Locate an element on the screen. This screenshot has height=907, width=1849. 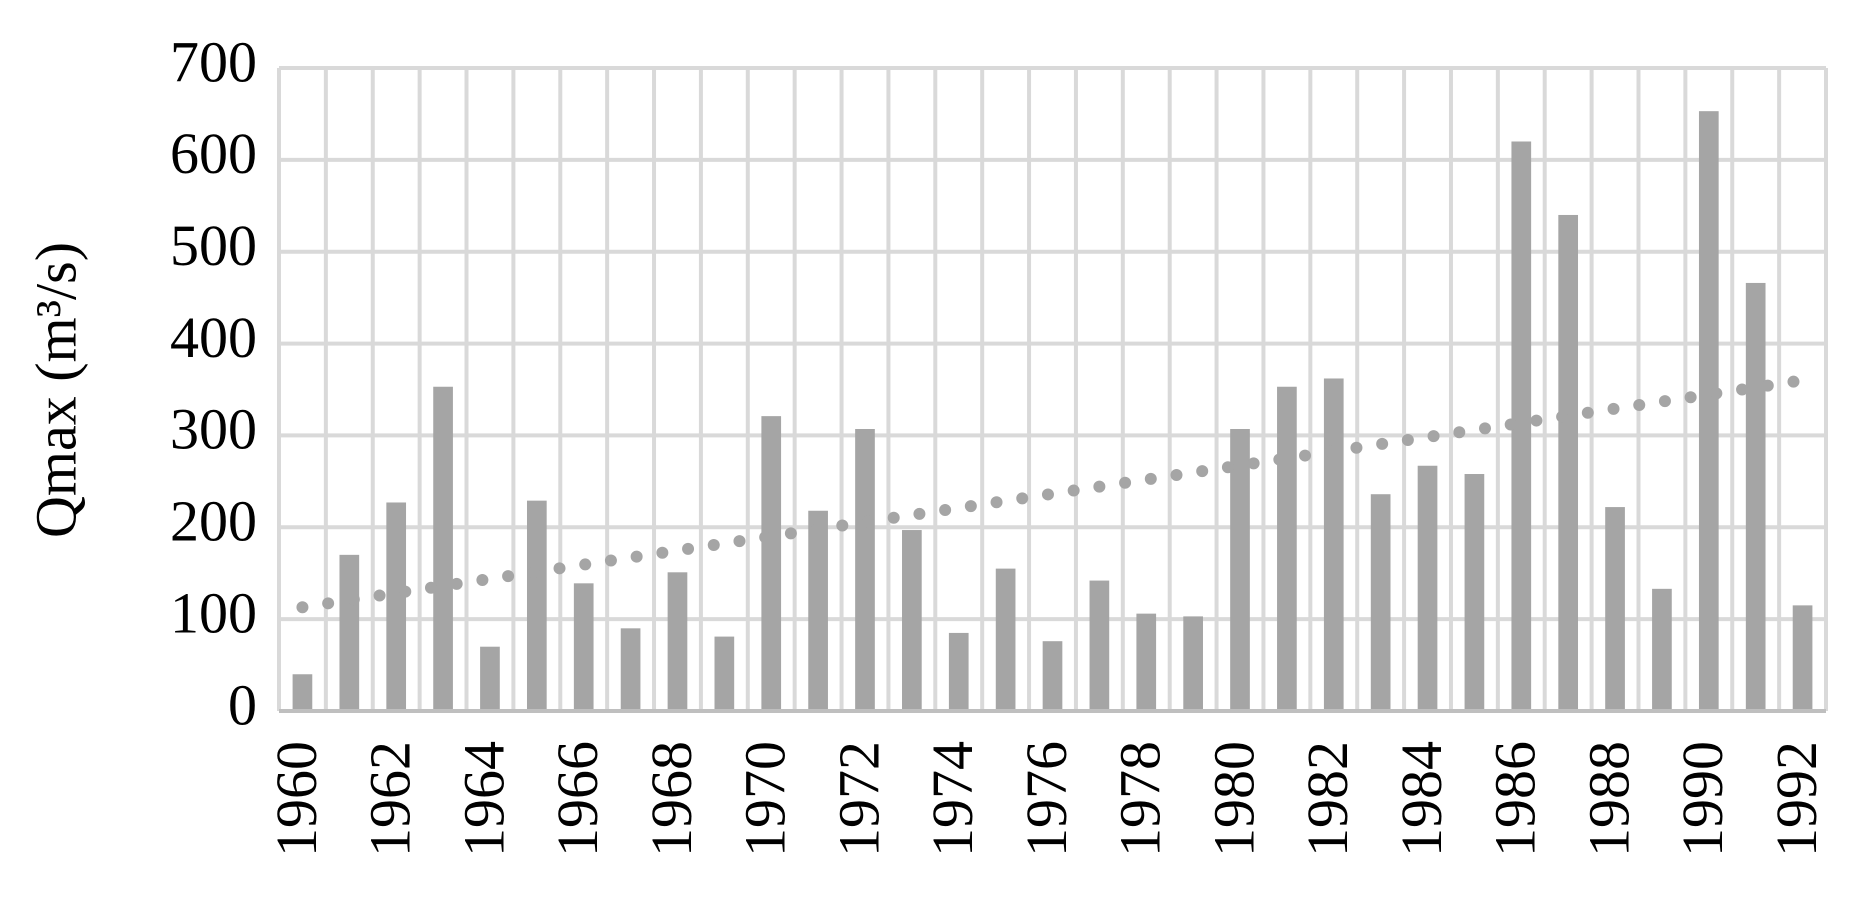
x-tick-label: 1976 is located at coordinates (1046, 799).